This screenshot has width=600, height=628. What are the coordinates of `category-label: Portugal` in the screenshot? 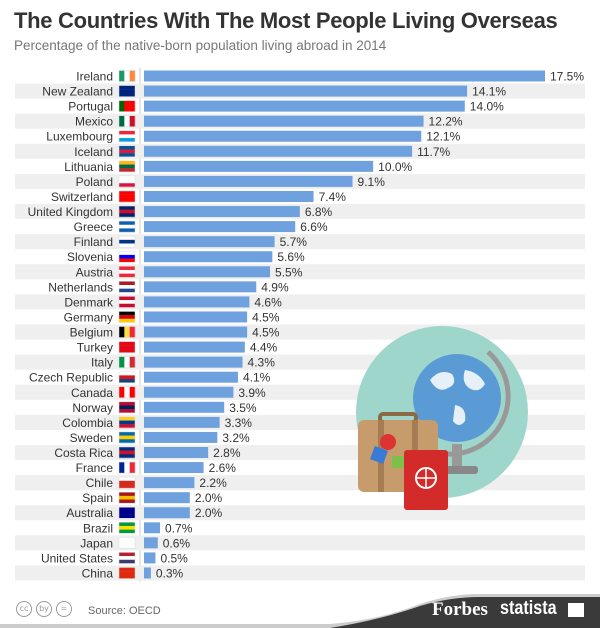 It's located at (90, 107).